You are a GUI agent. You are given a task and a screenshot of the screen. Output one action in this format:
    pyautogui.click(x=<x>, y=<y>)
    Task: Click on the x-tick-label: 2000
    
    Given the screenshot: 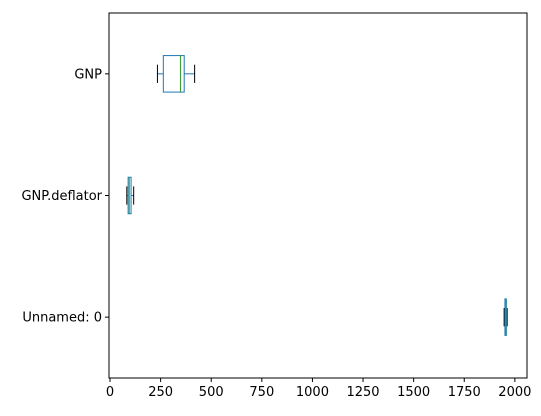 What is the action you would take?
    pyautogui.click(x=514, y=392)
    